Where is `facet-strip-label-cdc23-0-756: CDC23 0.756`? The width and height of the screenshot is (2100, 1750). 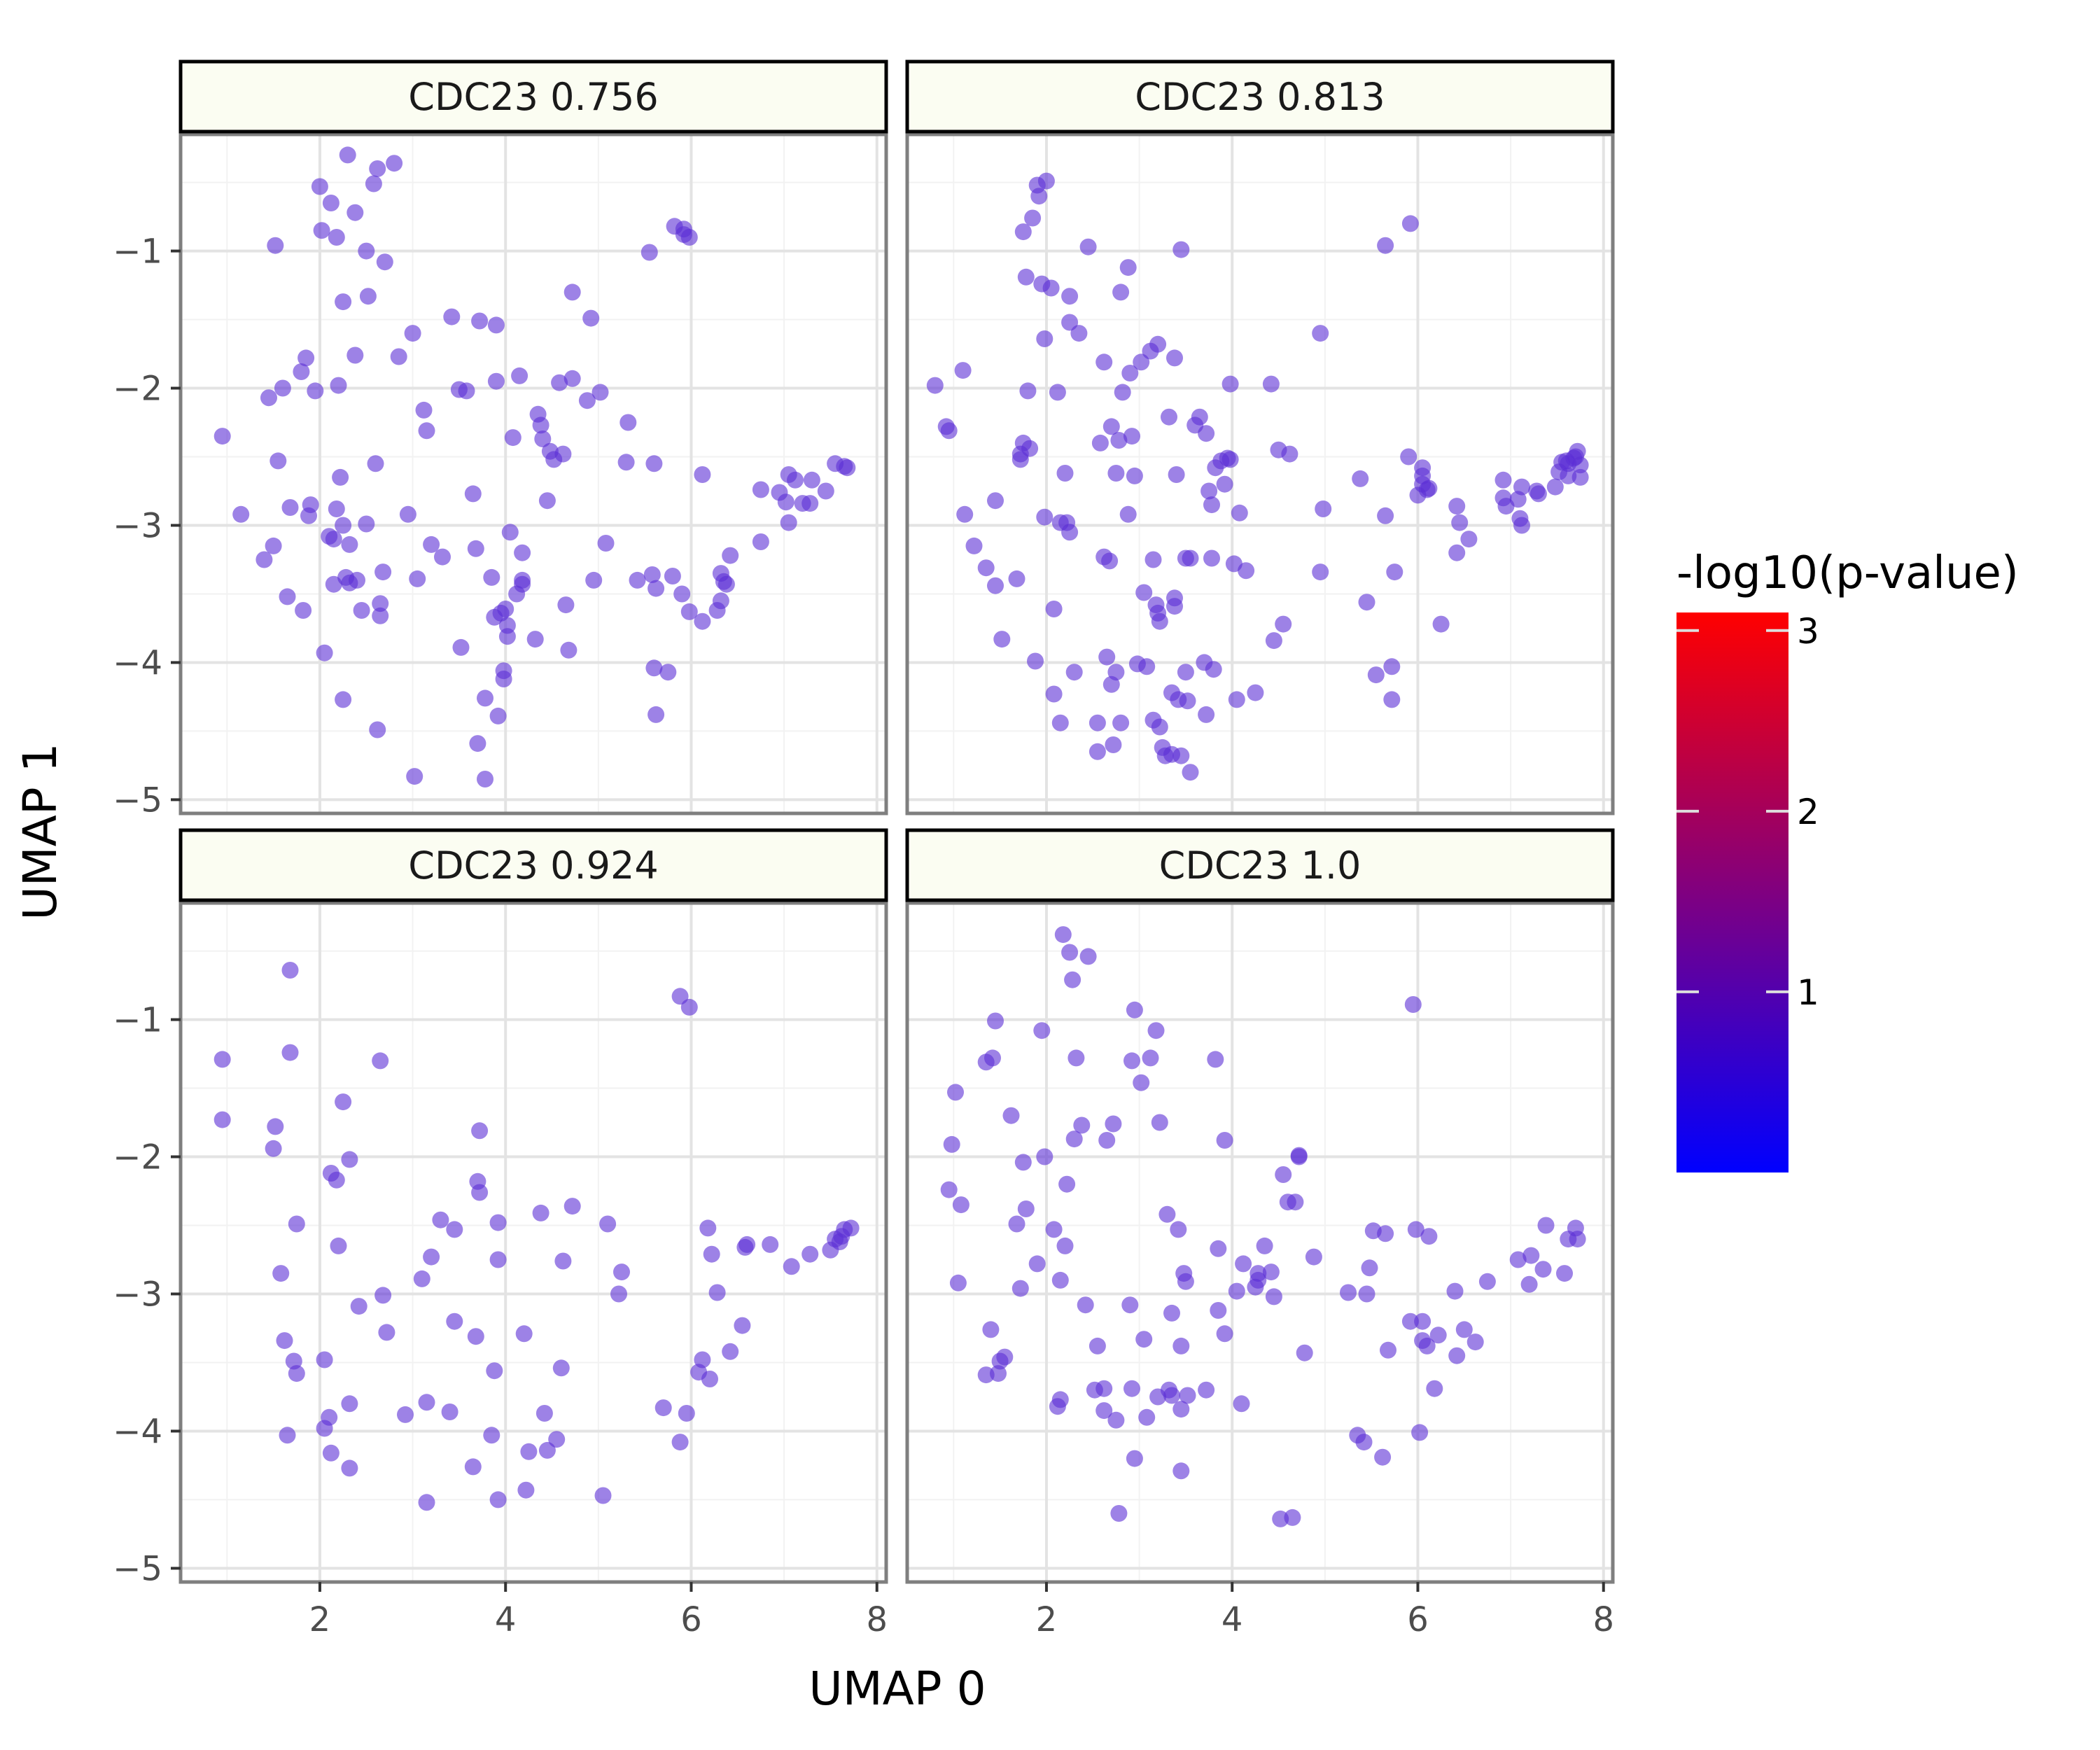
facet-strip-label-cdc23-0-756: CDC23 0.756 is located at coordinates (533, 97).